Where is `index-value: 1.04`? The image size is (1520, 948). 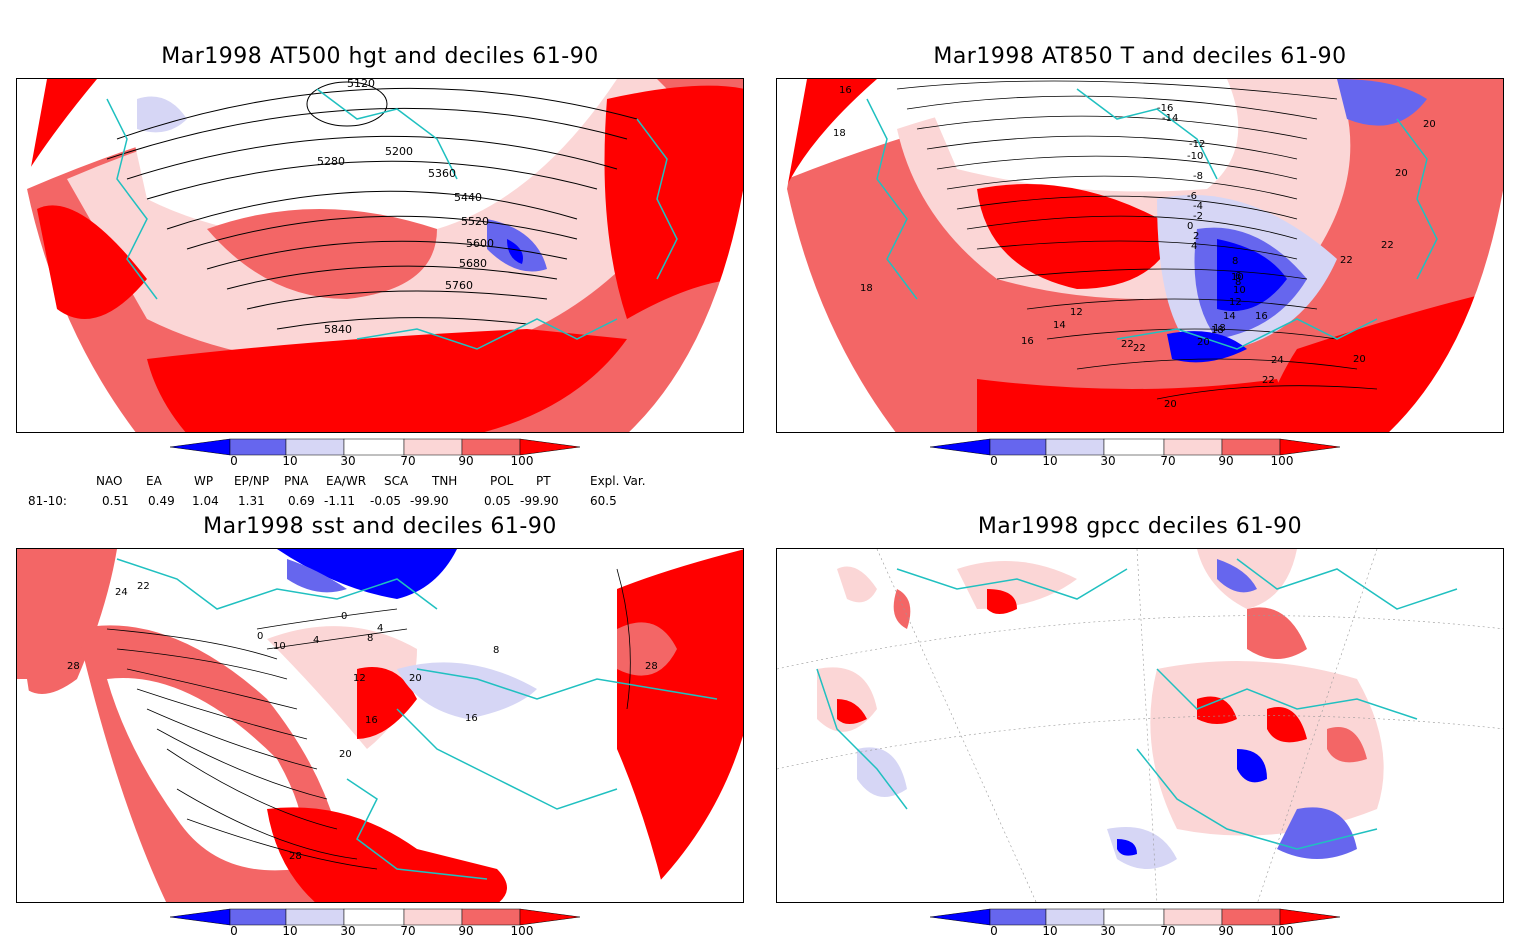
index-value: 1.04 is located at coordinates (205, 501).